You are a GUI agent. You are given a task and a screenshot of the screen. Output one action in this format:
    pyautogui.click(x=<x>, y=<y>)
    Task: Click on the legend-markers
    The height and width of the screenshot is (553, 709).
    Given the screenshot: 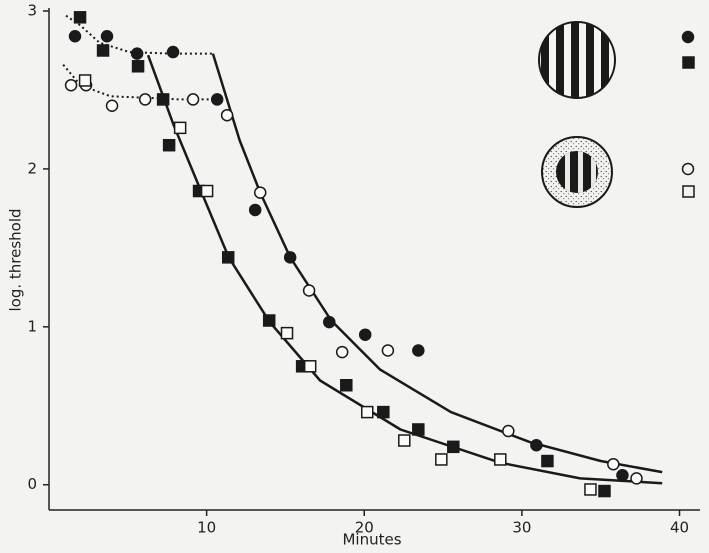 What is the action you would take?
    pyautogui.click(x=688, y=114)
    